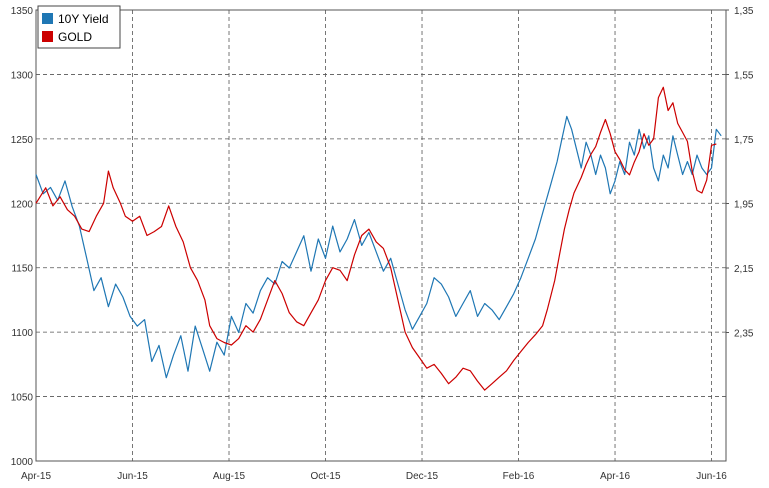  What do you see at coordinates (22, 269) in the screenshot?
I see `y-left-tick-label: 1150` at bounding box center [22, 269].